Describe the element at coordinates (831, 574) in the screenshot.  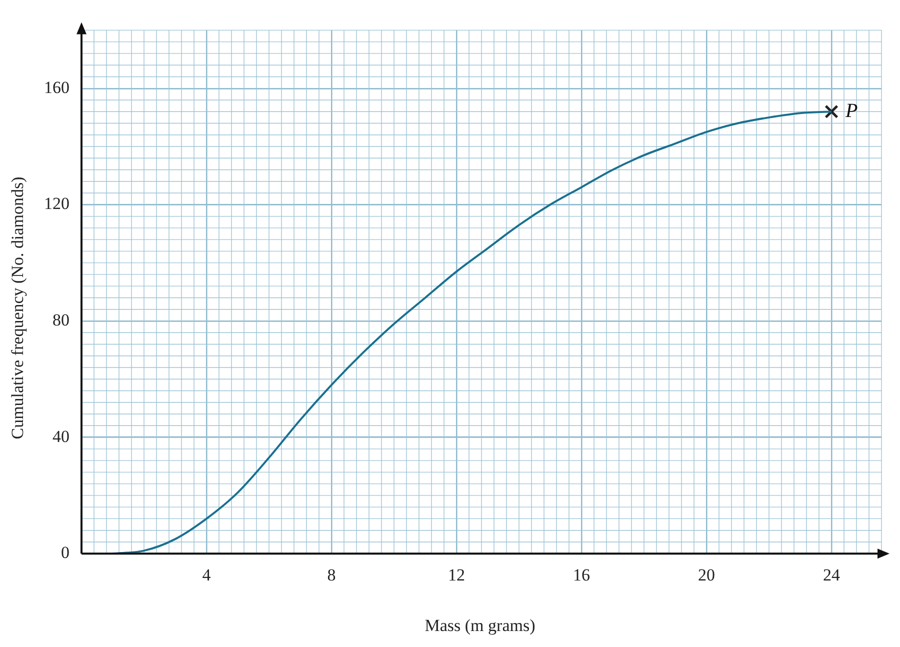
I see `x-tick-label: 24` at that location.